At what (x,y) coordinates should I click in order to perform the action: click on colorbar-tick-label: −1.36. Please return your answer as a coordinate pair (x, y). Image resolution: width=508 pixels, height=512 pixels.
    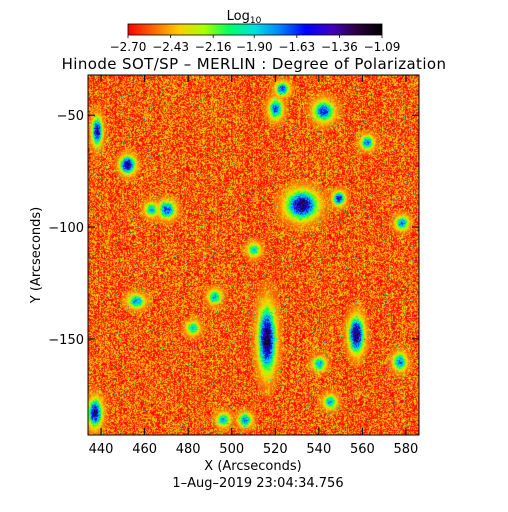
    Looking at the image, I should click on (339, 47).